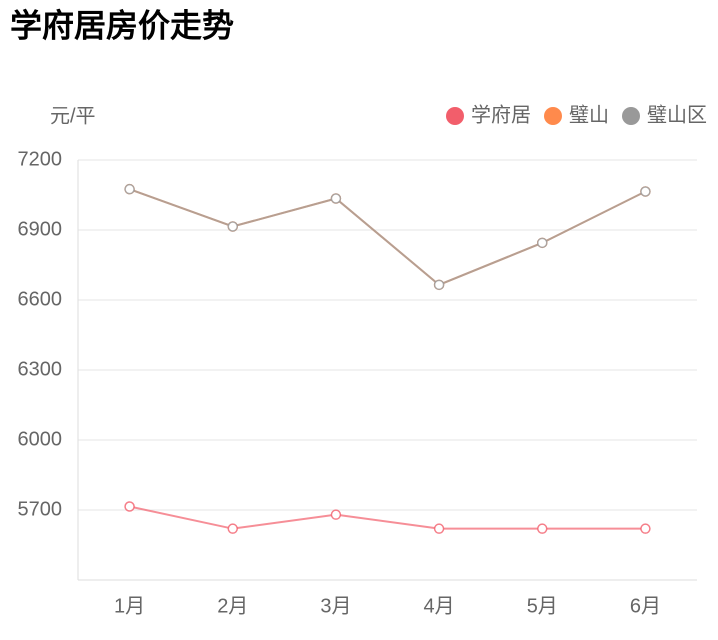 This screenshot has width=718, height=640. Describe the element at coordinates (73, 116) in the screenshot. I see `y-axis-label: 元/平` at that location.